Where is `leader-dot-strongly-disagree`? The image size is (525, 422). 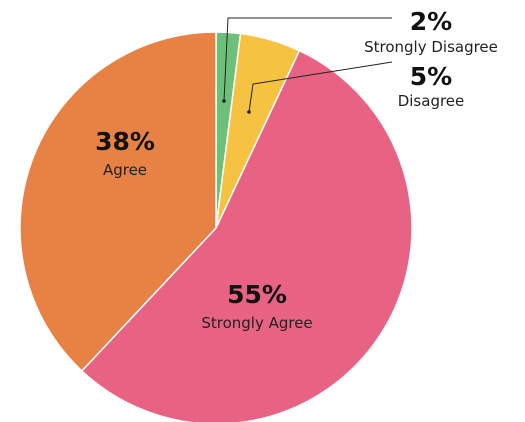 leader-dot-strongly-disagree is located at coordinates (224, 101).